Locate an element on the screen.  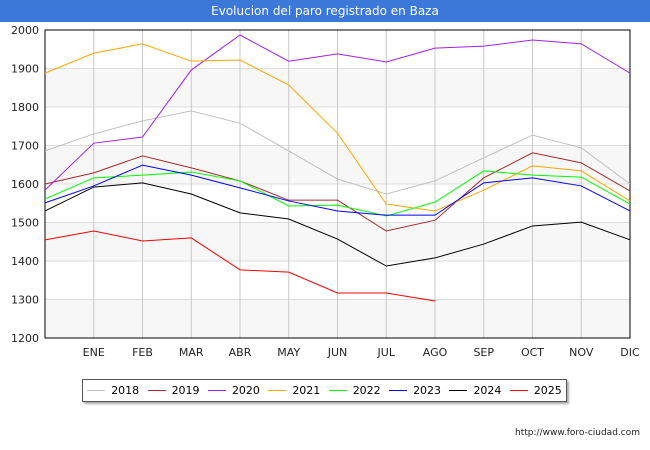
y-tick-label: 1400 is located at coordinates (25, 261).